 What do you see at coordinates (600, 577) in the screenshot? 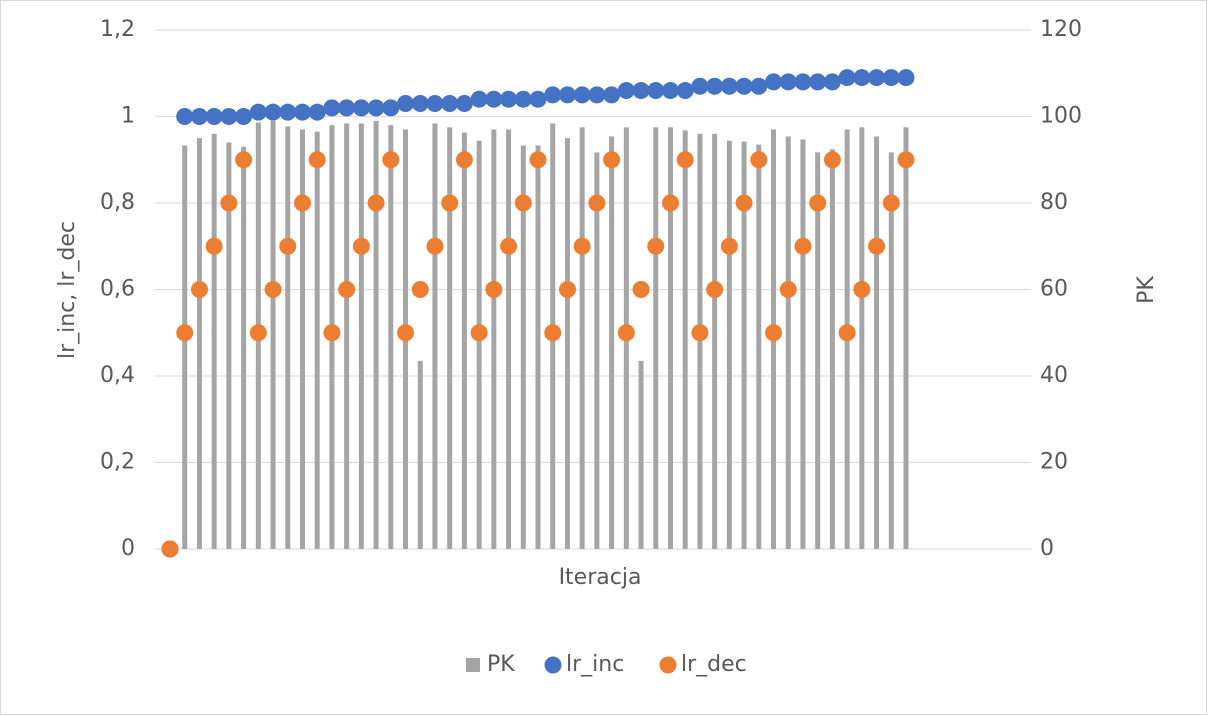
I see `x-axis-title: Iteracja` at bounding box center [600, 577].